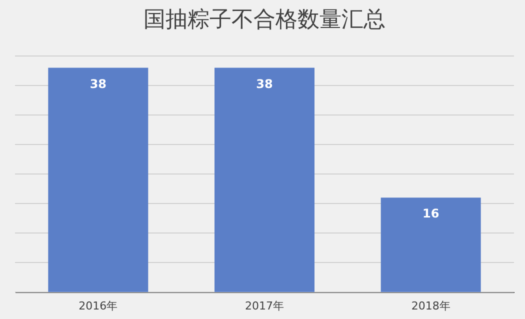 This screenshot has width=525, height=319. Describe the element at coordinates (264, 306) in the screenshot. I see `x-tick-label: 2017年` at that location.